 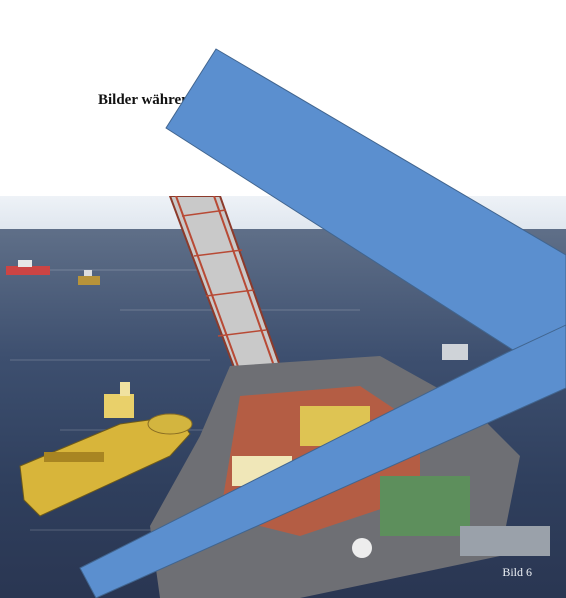 I want to click on slide-title: Bilder während der Nachricht, so click(x=194, y=100).